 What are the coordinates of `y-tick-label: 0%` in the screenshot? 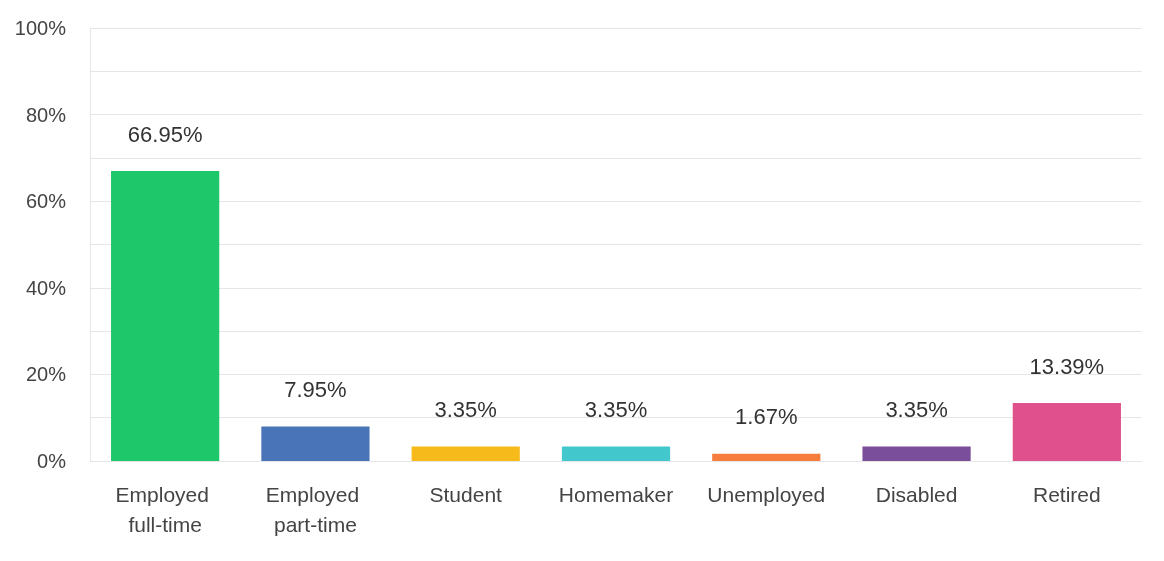 It's located at (52, 461).